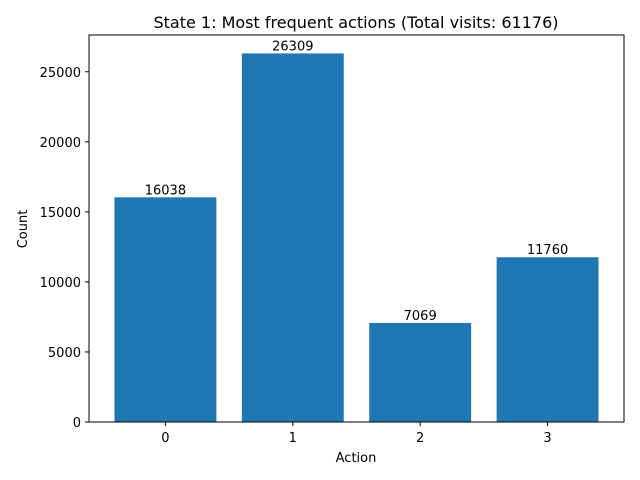  What do you see at coordinates (60, 283) in the screenshot?
I see `y-tick-label-10000: 10000` at bounding box center [60, 283].